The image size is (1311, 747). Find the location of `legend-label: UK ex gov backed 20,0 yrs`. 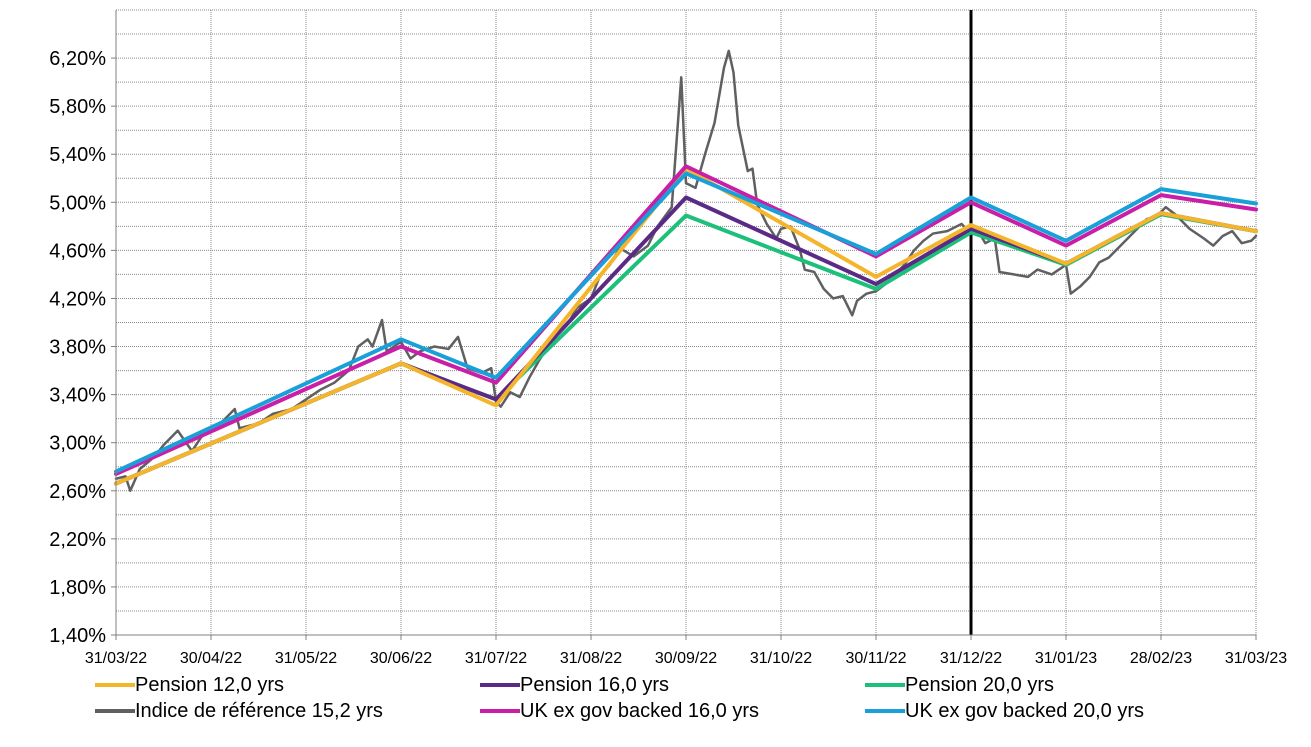

legend-label: UK ex gov backed 20,0 yrs is located at coordinates (1025, 710).